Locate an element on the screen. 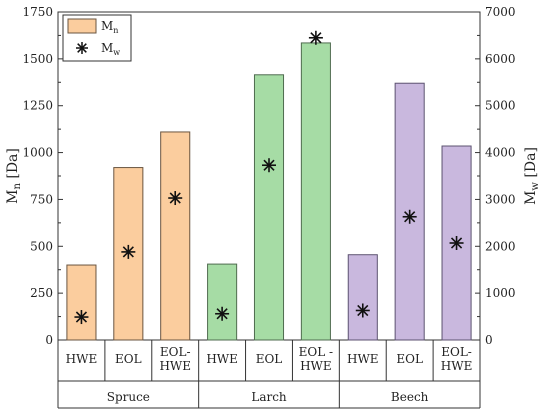 The image size is (550, 418). left-tick-label: 0 is located at coordinates (49, 340).